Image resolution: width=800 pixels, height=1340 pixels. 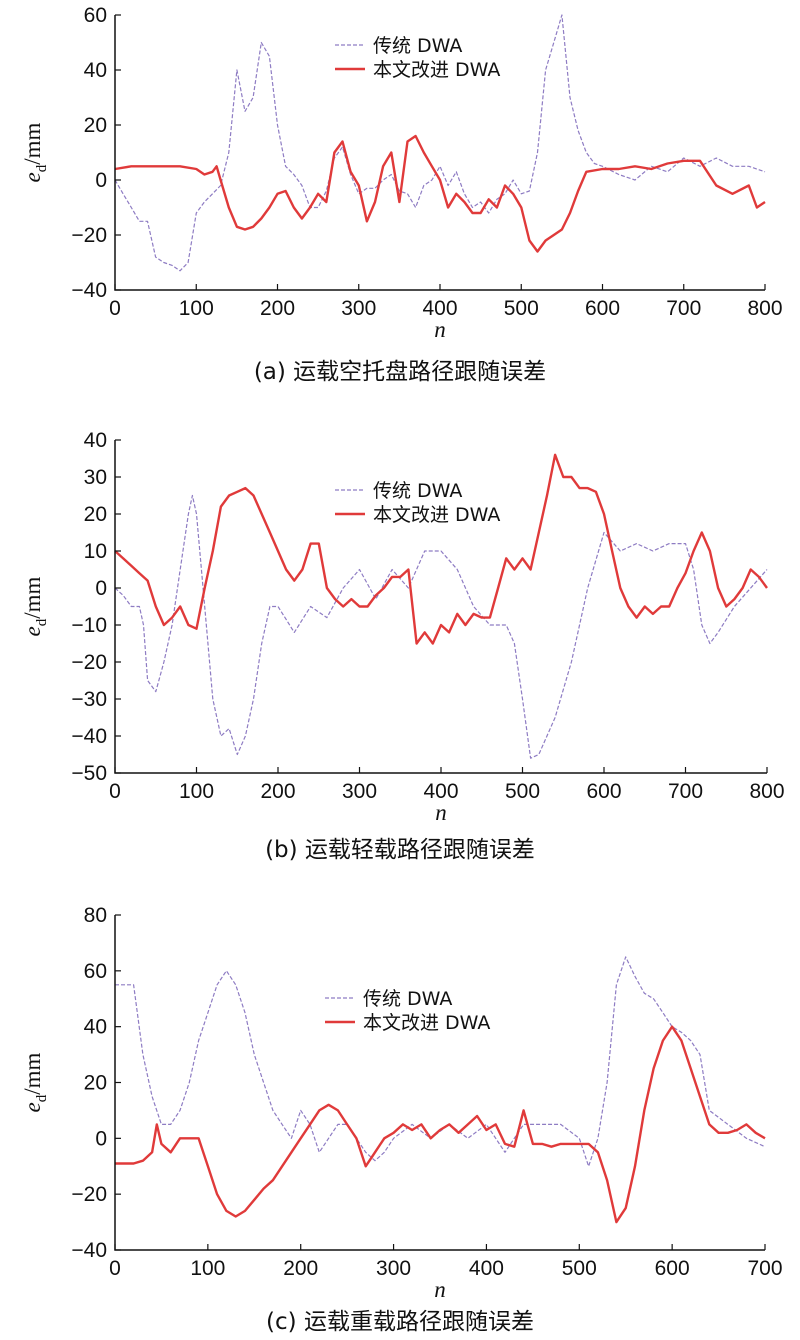 What do you see at coordinates (89, 625) in the screenshot?
I see `y-tick-label: −10` at bounding box center [89, 625].